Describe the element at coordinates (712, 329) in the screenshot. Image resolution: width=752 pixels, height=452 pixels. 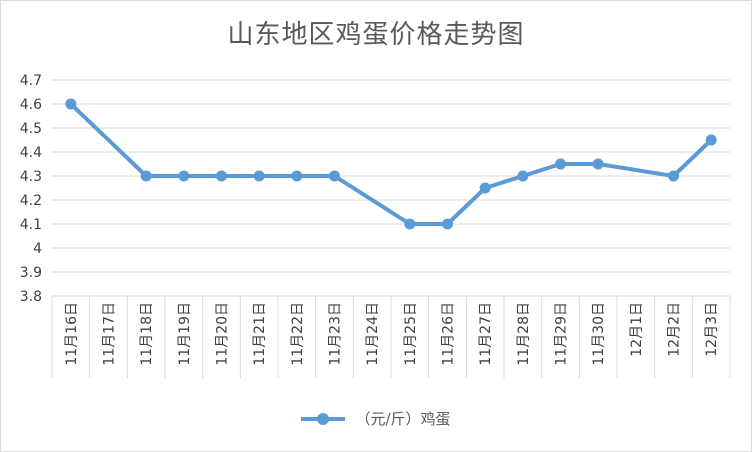
I see `x-tick-label: 12月3日` at that location.